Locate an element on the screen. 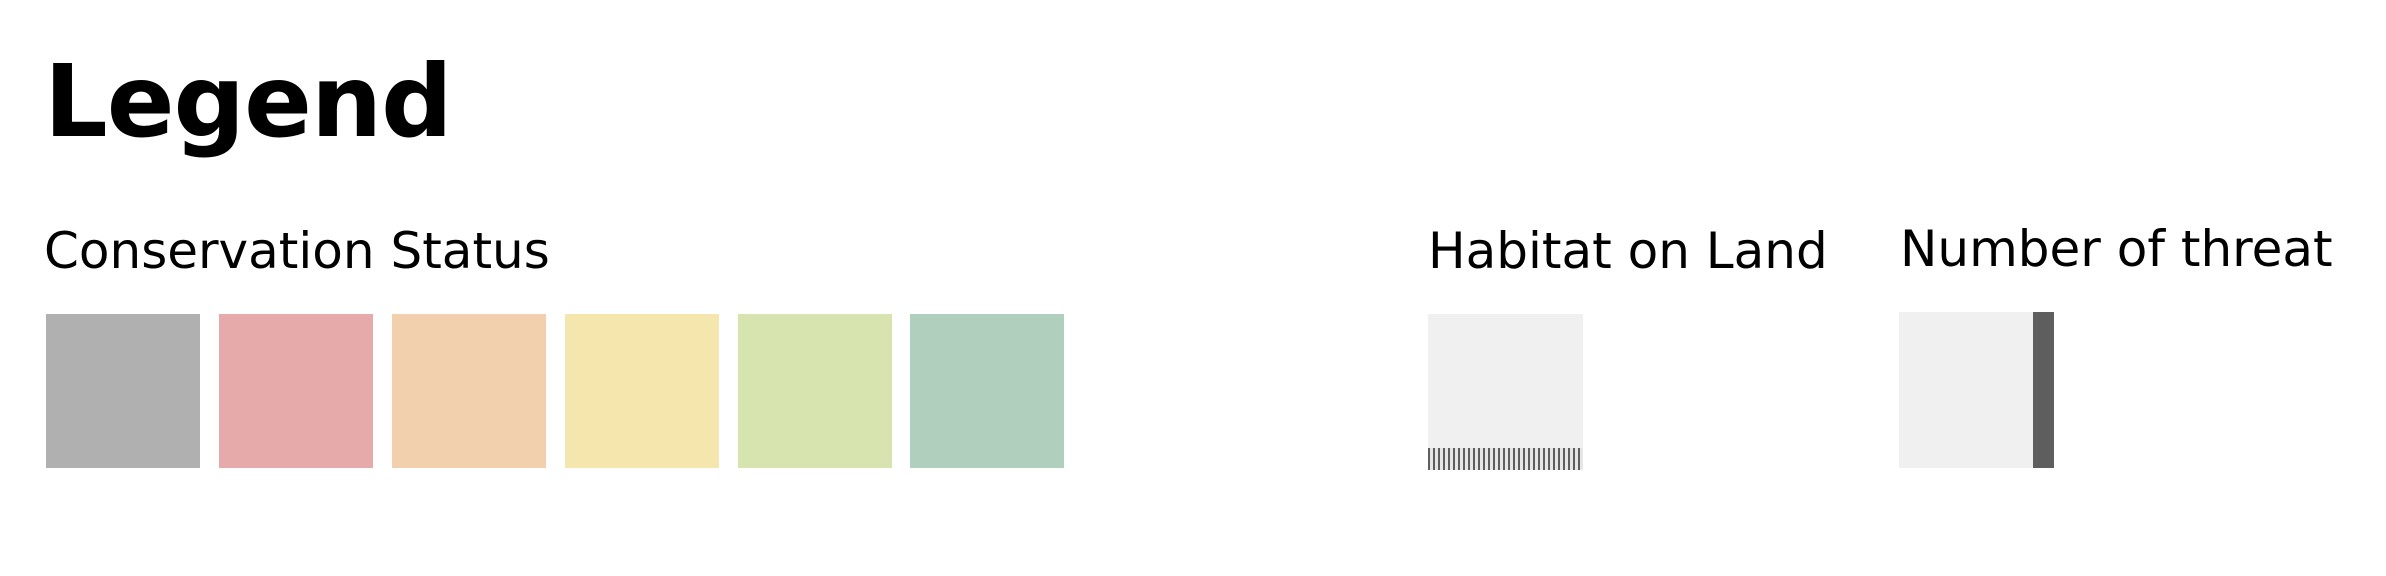 This screenshot has width=2386, height=576. habitat-fill is located at coordinates (1505, 392).